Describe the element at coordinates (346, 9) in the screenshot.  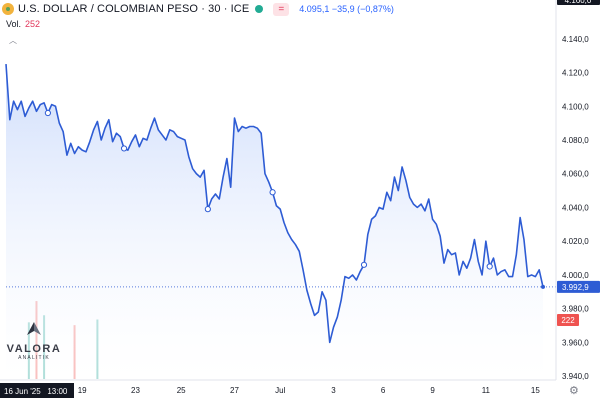
I see `last-change-value: 4.095,1 −35,9 (−0,87%)` at that location.